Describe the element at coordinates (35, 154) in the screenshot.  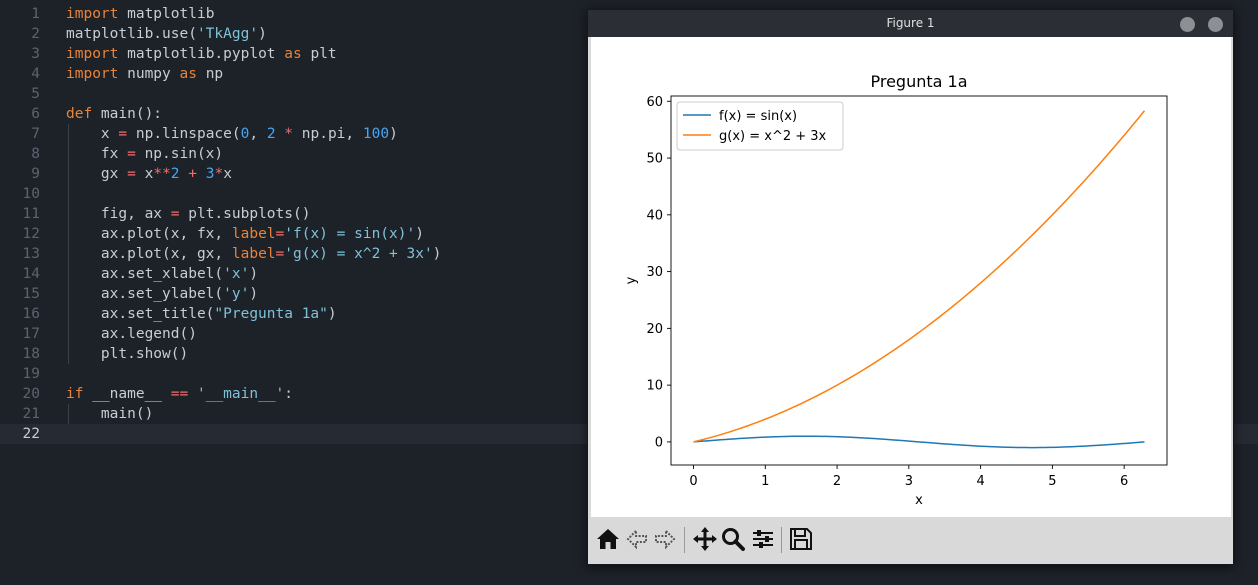
I see `line-number: 8` at that location.